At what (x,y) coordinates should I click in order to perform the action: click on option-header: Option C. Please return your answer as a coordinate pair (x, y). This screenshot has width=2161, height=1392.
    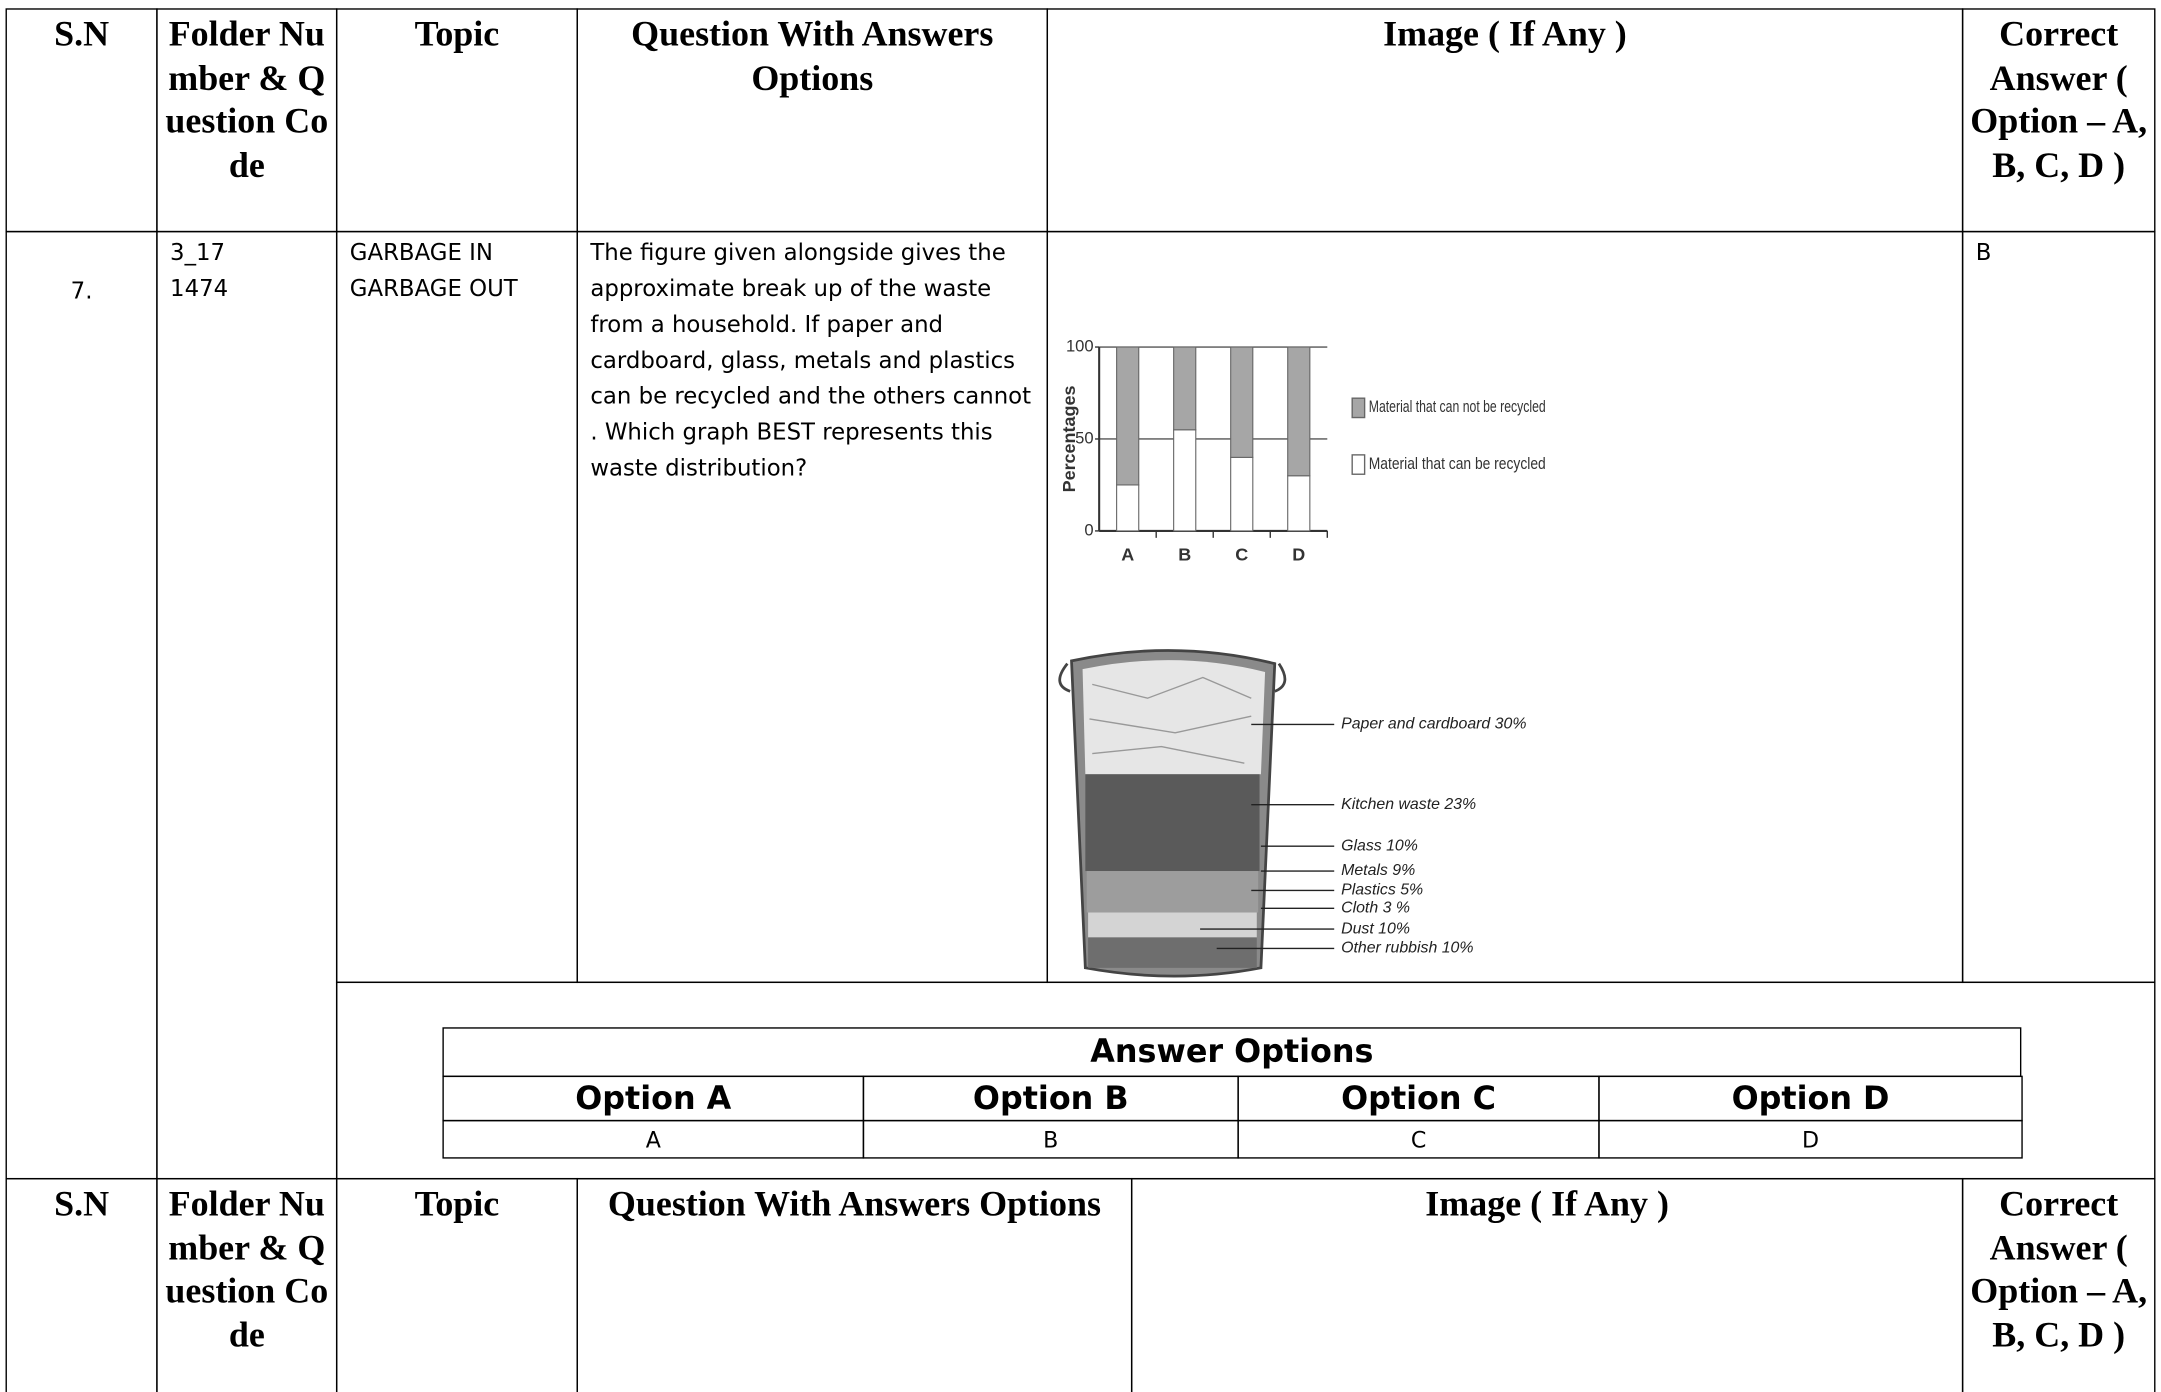
    Looking at the image, I should click on (1418, 1098).